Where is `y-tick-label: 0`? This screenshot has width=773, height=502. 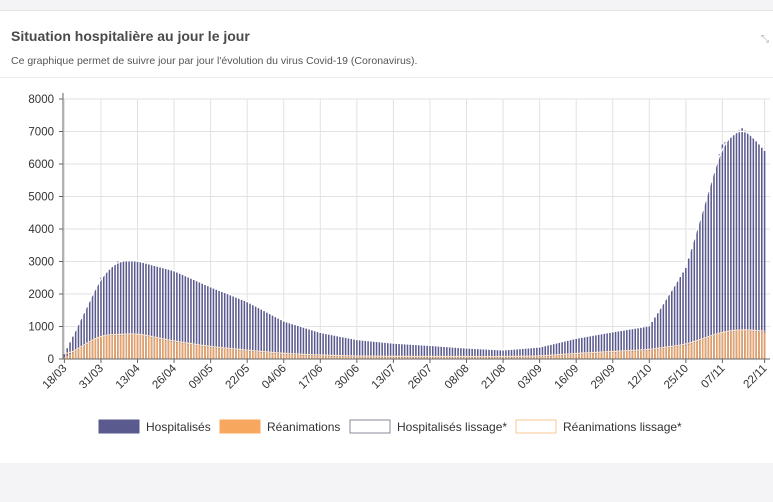 y-tick-label: 0 is located at coordinates (51, 360).